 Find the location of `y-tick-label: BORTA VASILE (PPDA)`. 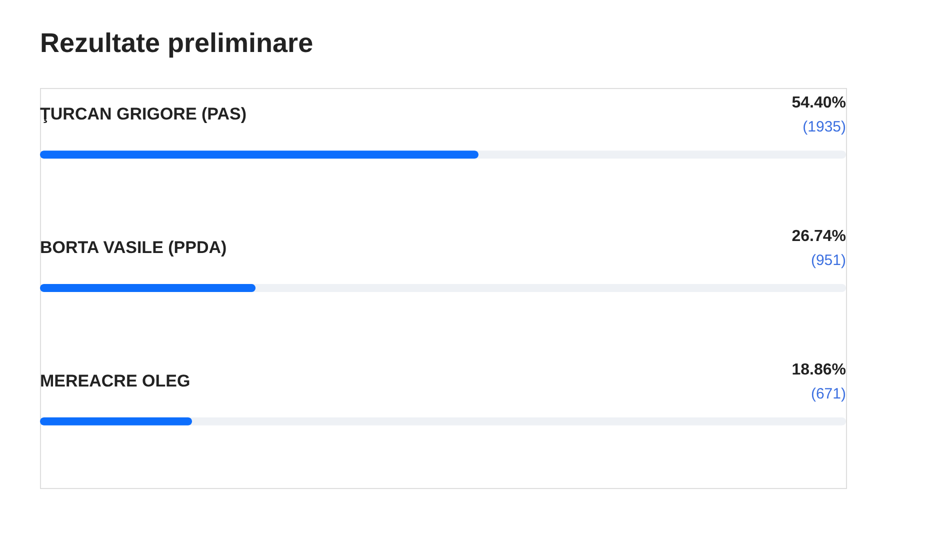

y-tick-label: BORTA VASILE (PPDA) is located at coordinates (133, 247).